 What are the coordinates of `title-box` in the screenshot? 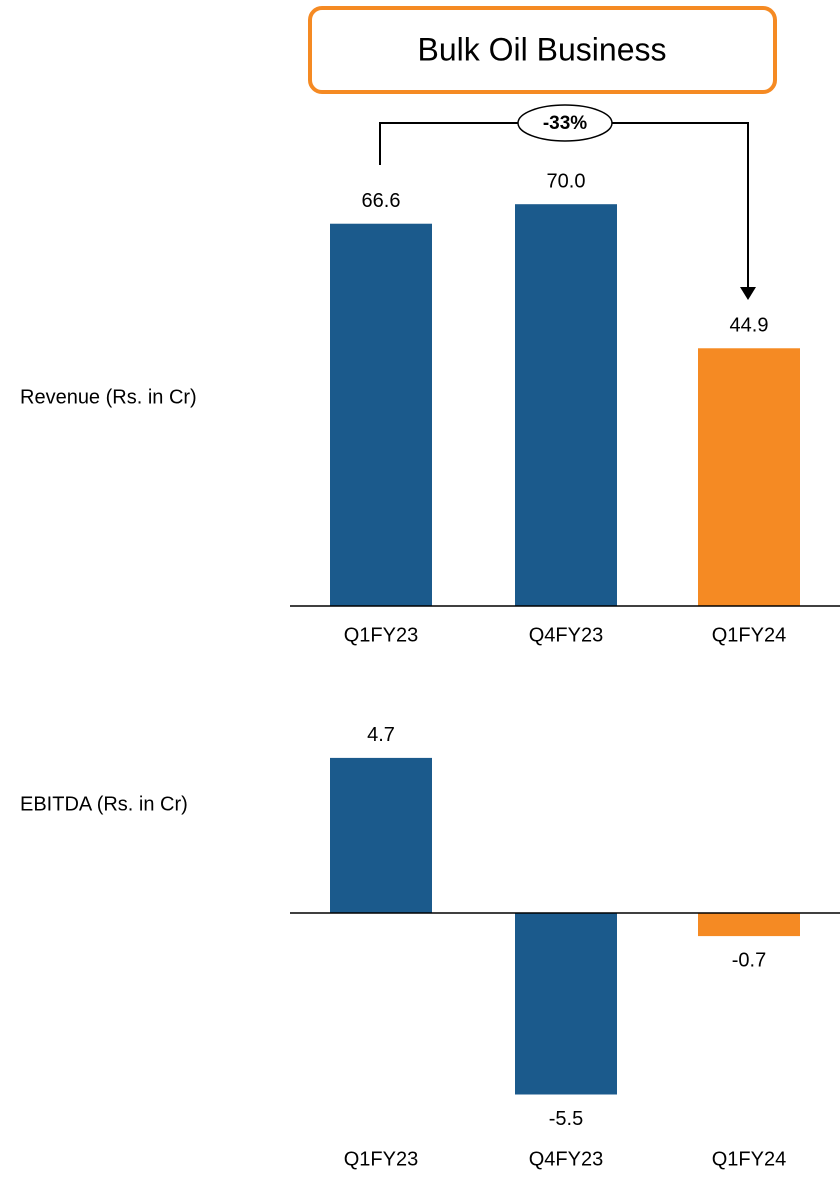 It's located at (542, 50).